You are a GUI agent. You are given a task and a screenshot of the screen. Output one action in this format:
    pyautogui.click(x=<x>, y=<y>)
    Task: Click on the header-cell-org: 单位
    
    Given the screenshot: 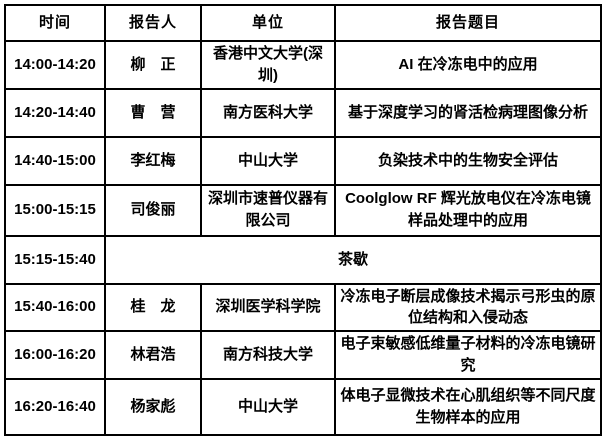 What is the action you would take?
    pyautogui.click(x=268, y=23)
    